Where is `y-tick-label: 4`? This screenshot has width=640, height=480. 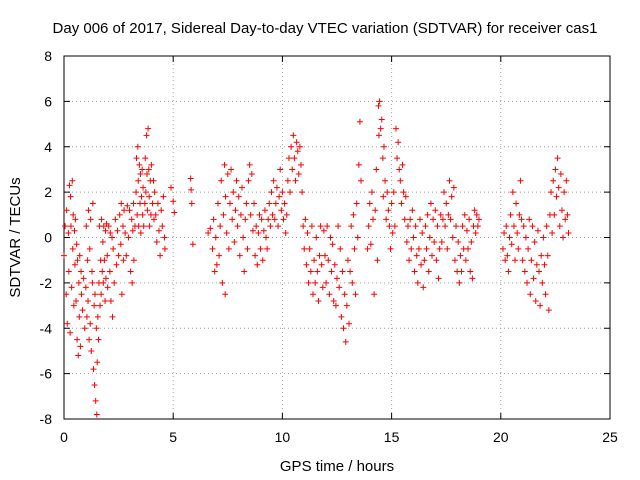
y-tick-label: 4 is located at coordinates (48, 147).